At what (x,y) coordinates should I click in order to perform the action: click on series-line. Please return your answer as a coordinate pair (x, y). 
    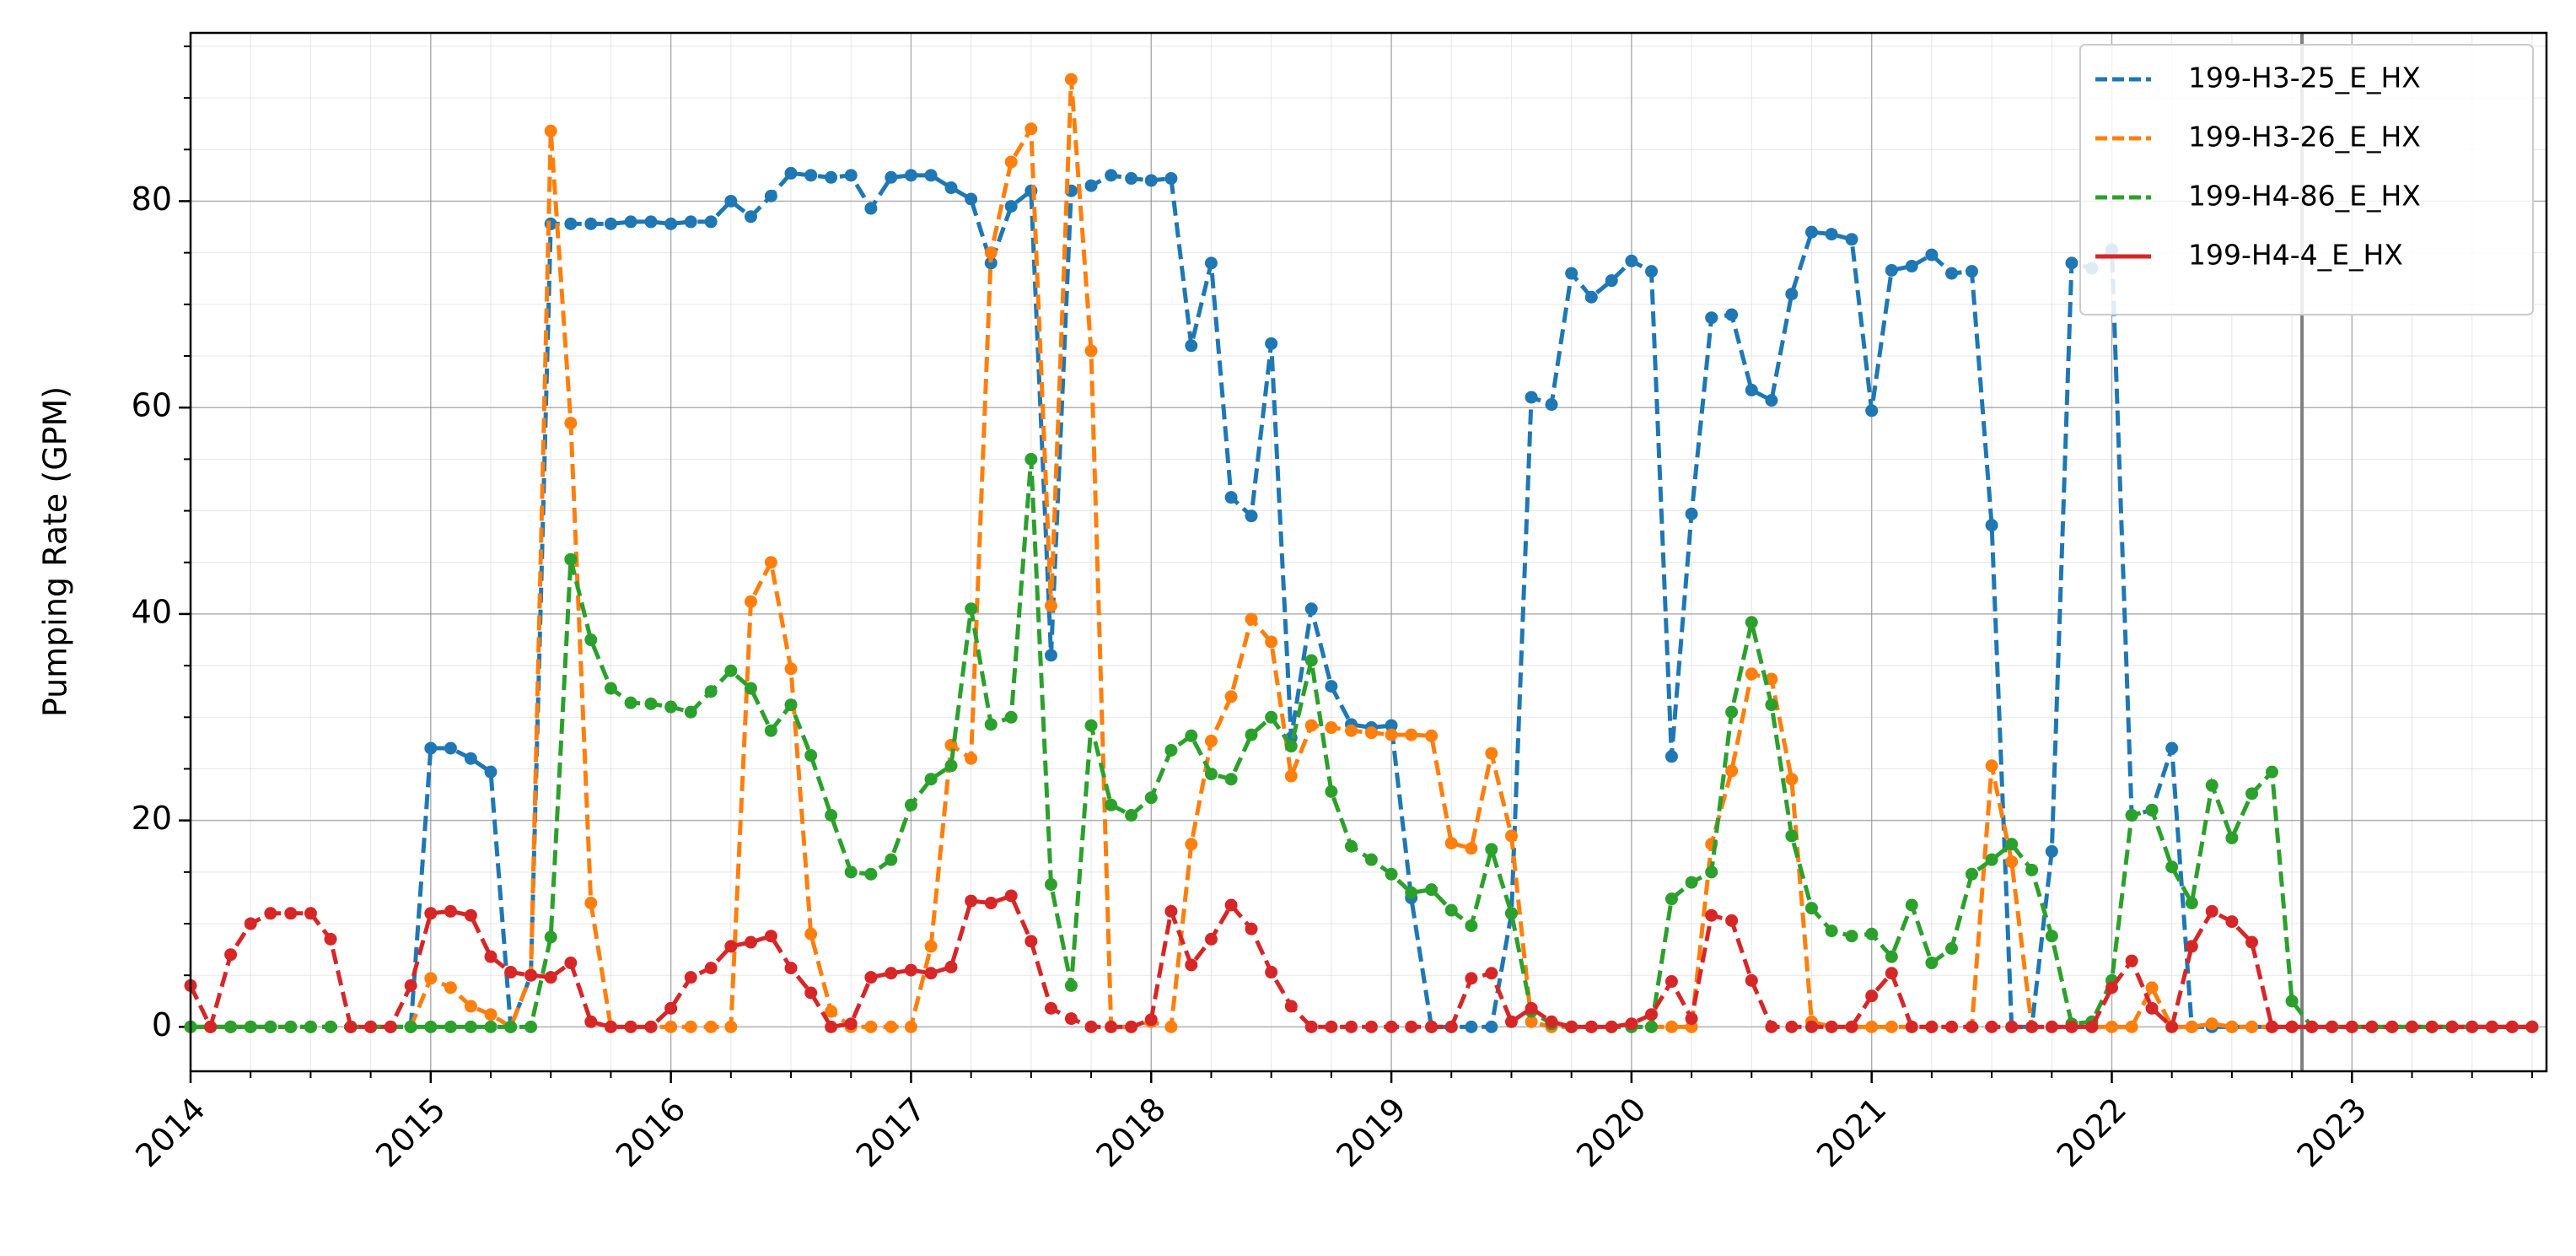
    Looking at the image, I should click on (1360, 963).